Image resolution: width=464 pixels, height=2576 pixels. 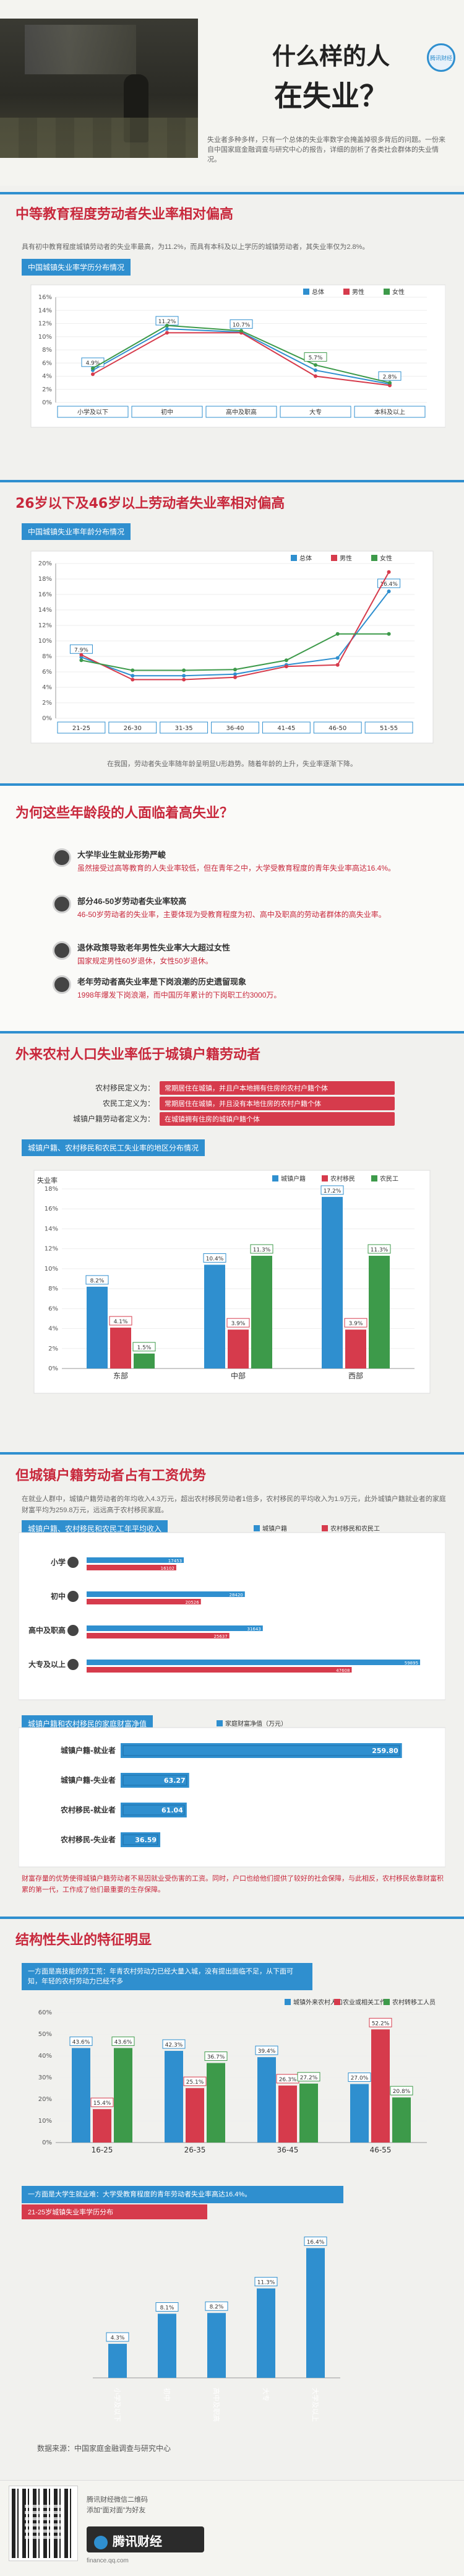 What do you see at coordinates (266, 2394) in the screenshot?
I see `x-tick-label: 大专` at bounding box center [266, 2394].